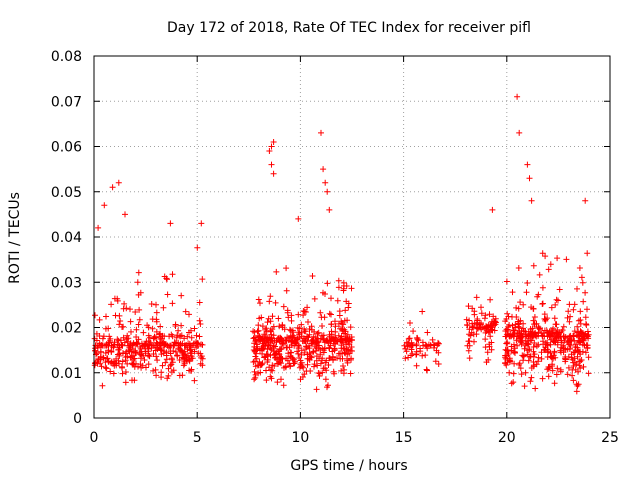  Describe the element at coordinates (66, 283) in the screenshot. I see `y-tick-label: 0.03` at that location.